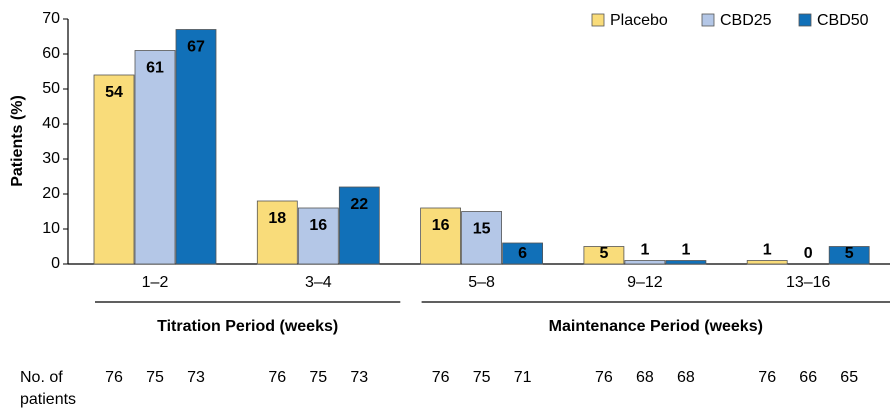 The image size is (893, 409). Describe the element at coordinates (48, 399) in the screenshot. I see `patients-label: patients` at that location.